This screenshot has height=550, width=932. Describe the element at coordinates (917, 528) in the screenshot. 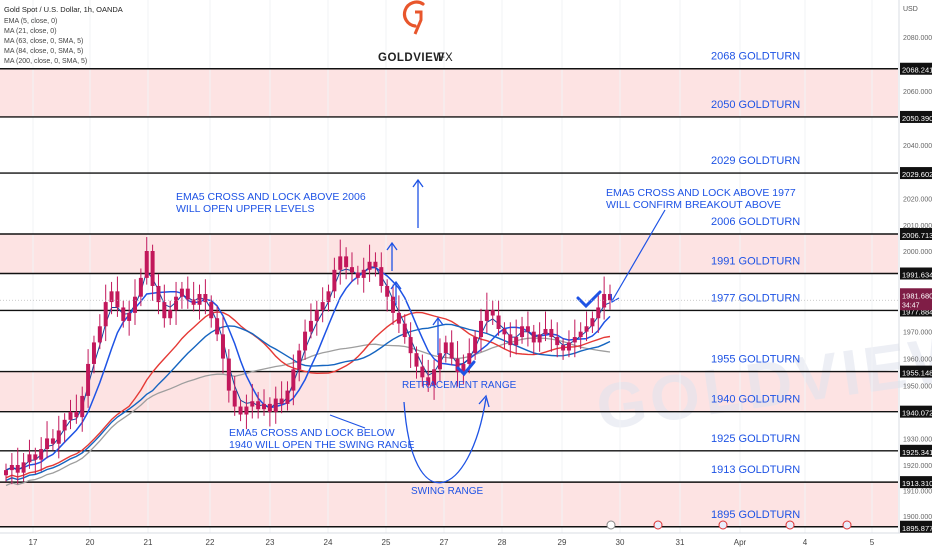

I see `price-tag-label: 1895.877` at that location.